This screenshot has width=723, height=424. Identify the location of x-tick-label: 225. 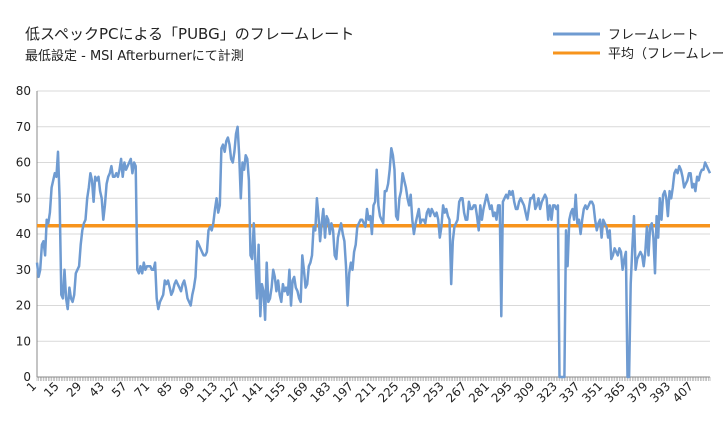
(388, 392).